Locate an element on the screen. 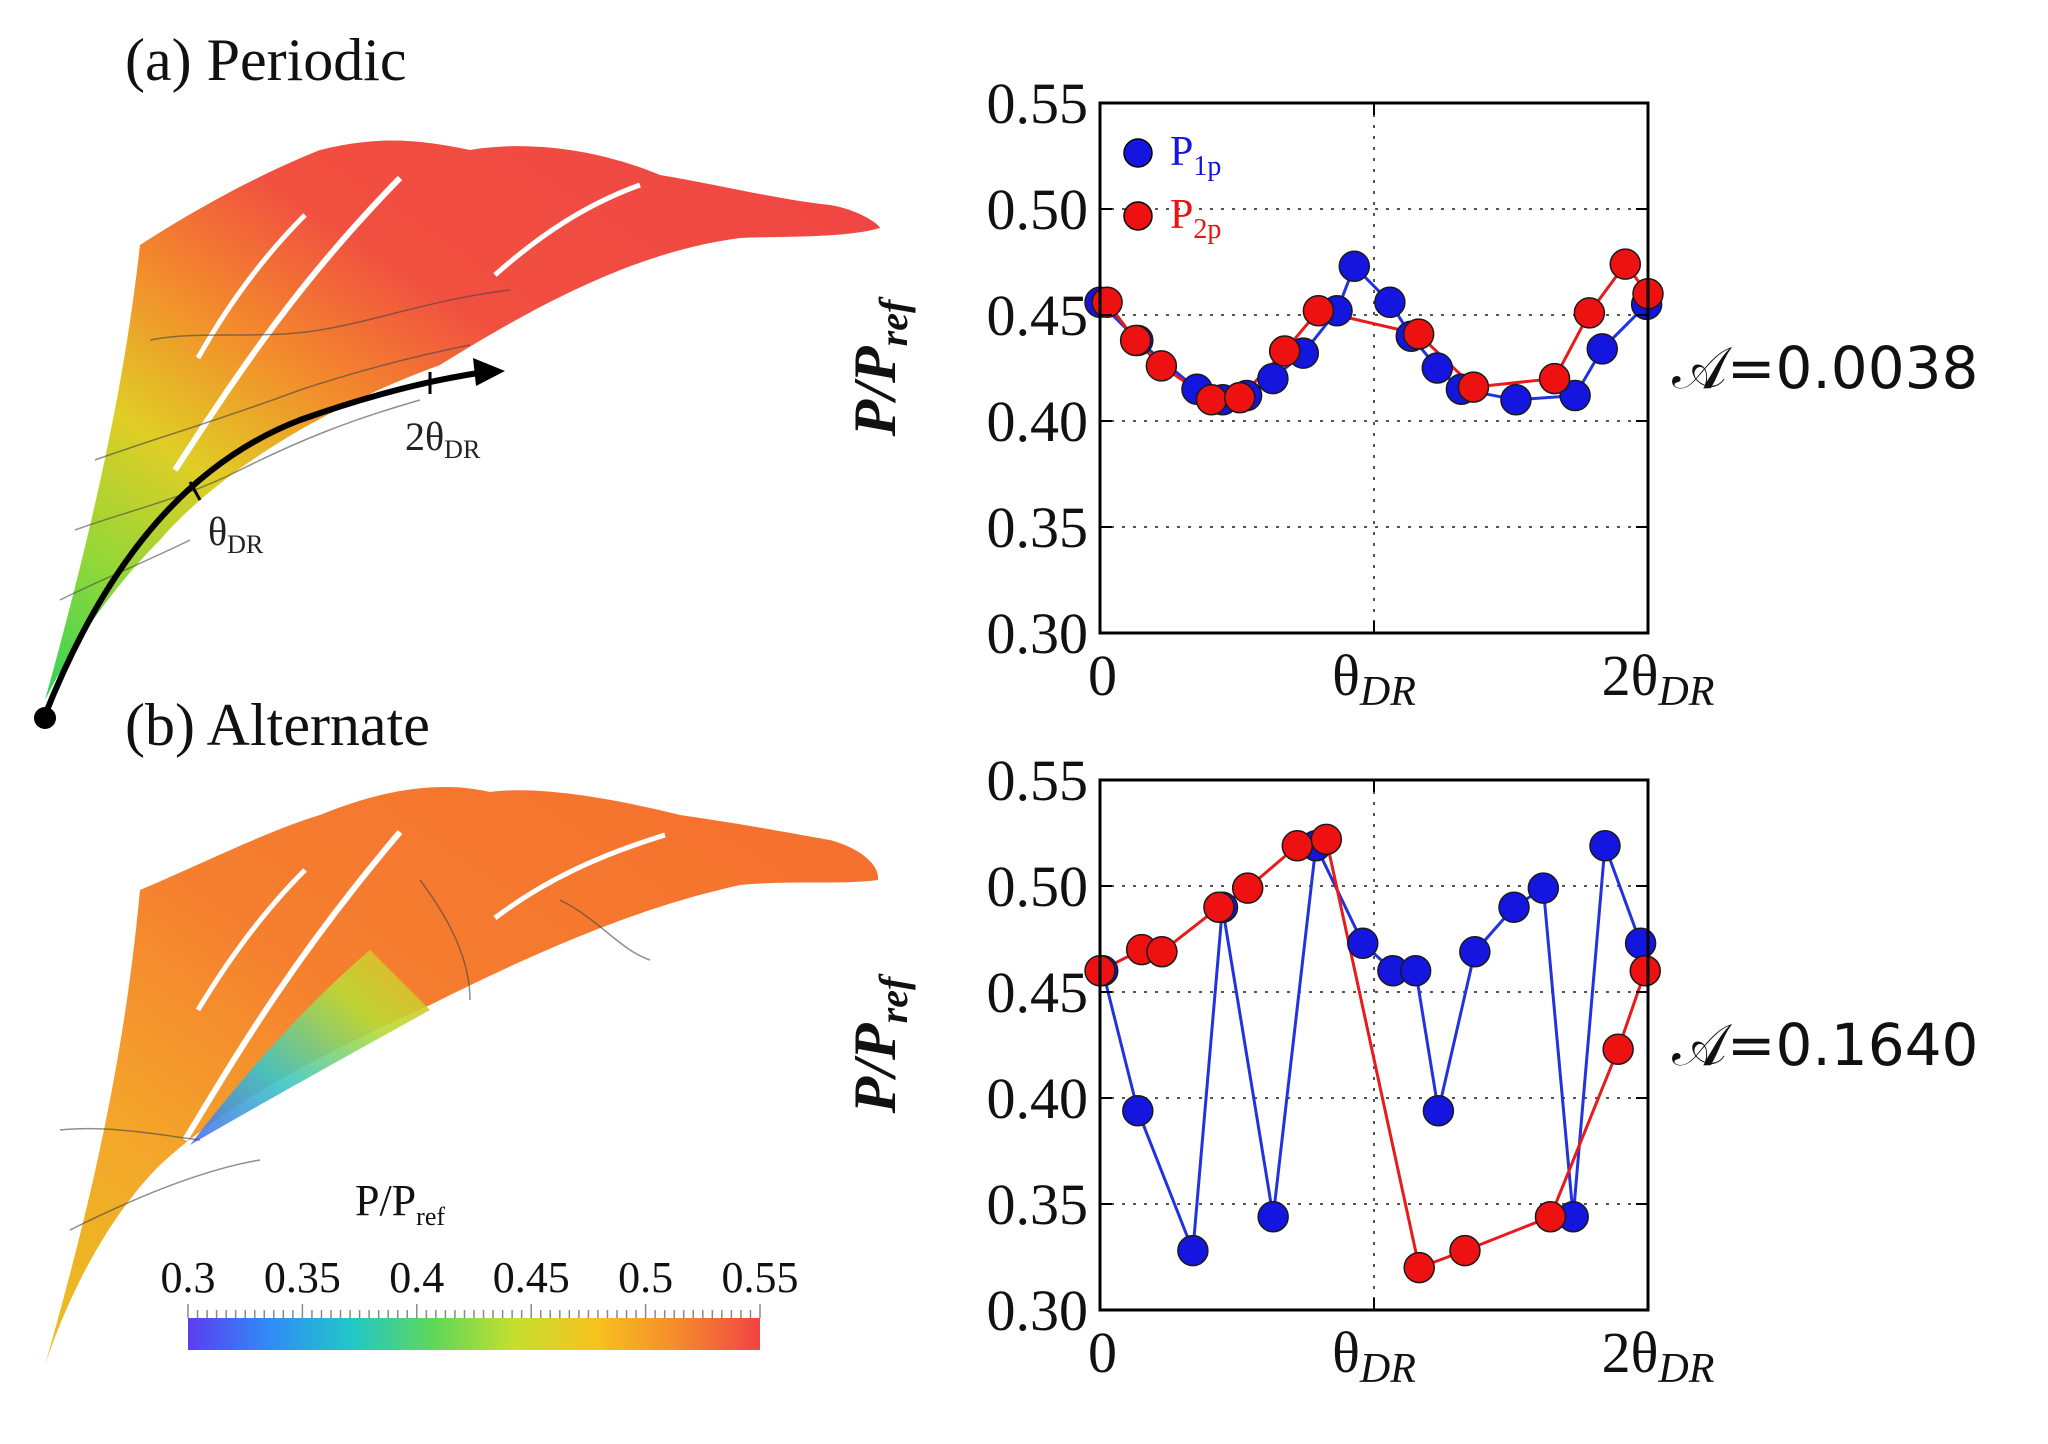 The width and height of the screenshot is (2048, 1444). metric-periodic: 𝒜=0.0038 is located at coordinates (1825, 368).